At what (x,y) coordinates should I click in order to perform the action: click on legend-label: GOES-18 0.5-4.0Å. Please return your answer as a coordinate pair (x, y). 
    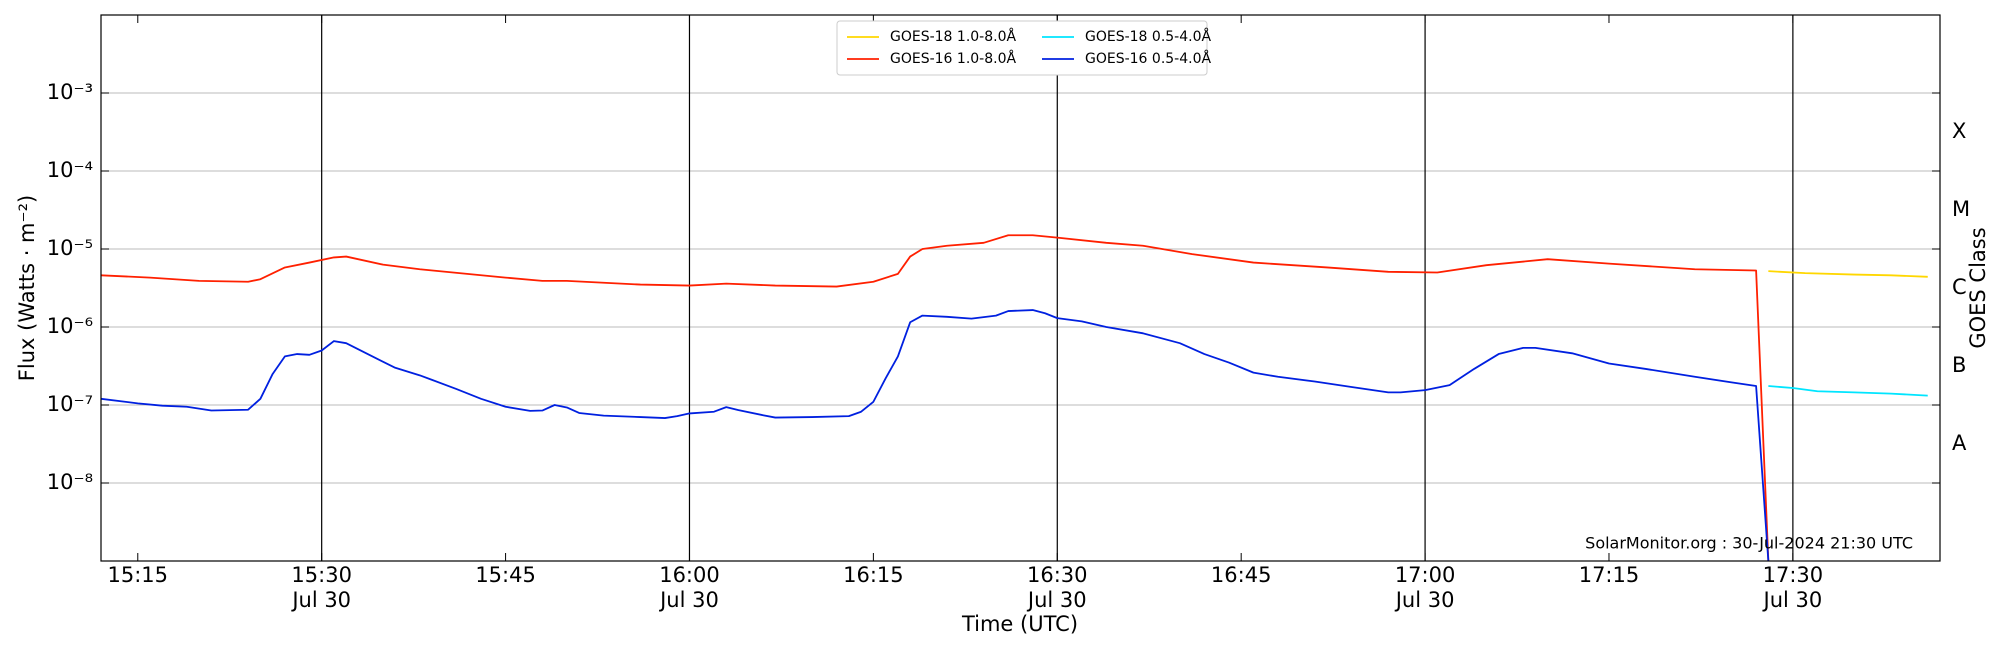
    Looking at the image, I should click on (1148, 36).